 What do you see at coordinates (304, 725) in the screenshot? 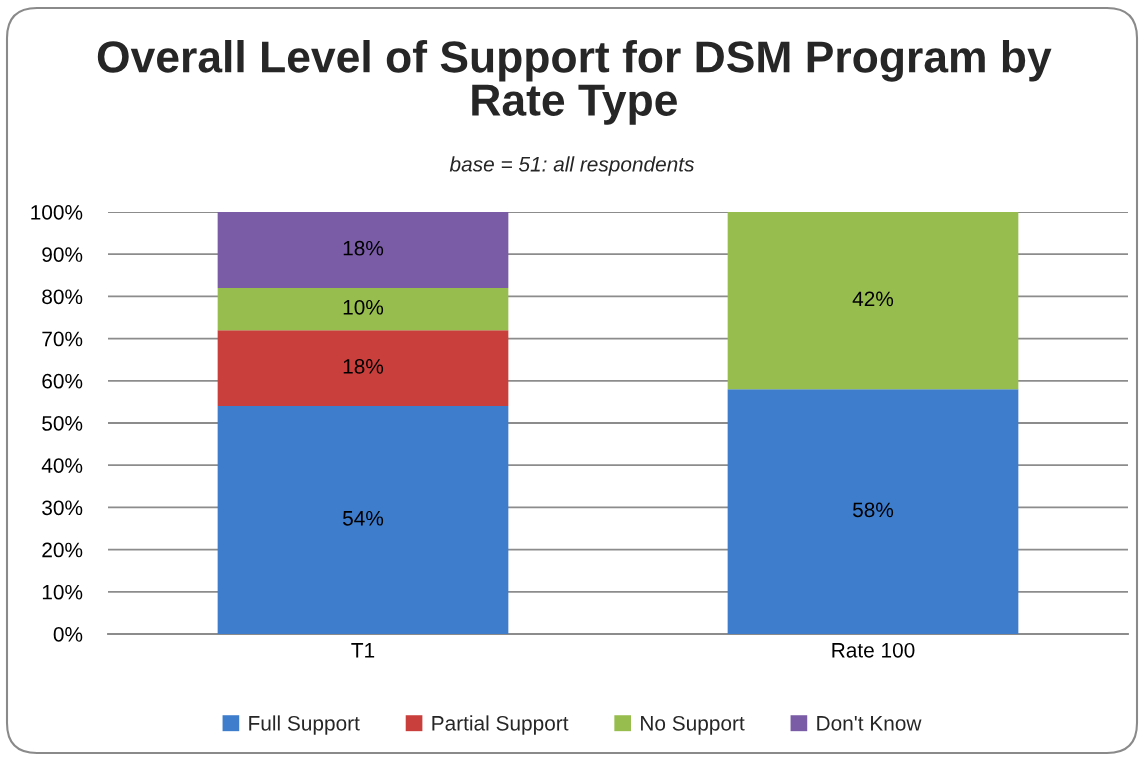
I see `legend-label: Full Support` at bounding box center [304, 725].